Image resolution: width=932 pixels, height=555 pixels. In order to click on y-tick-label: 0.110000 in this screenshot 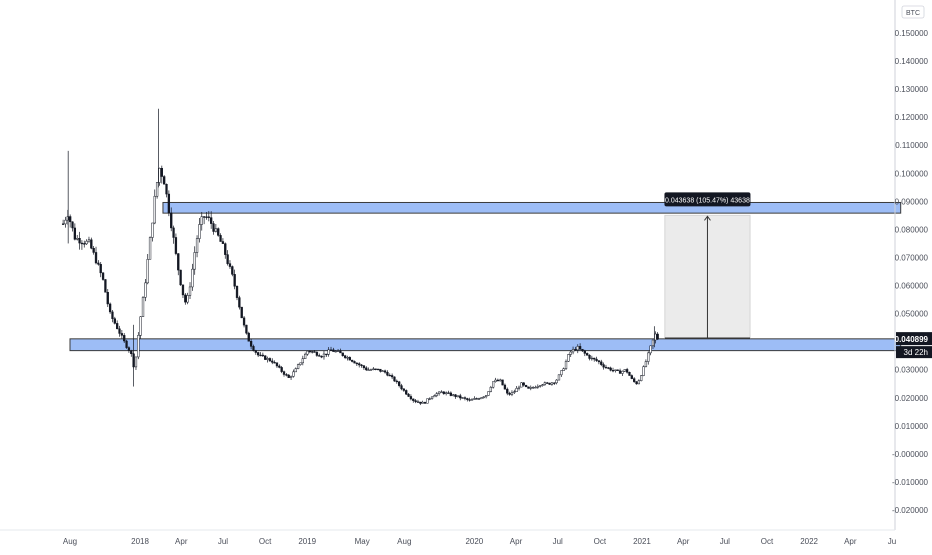, I will do `click(911, 145)`.